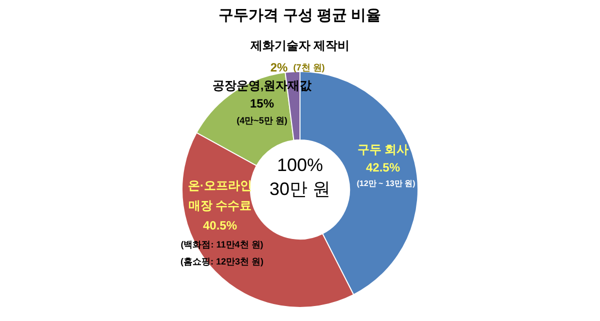 This screenshot has height=321, width=600. Describe the element at coordinates (300, 164) in the screenshot. I see `text: 100%` at that location.